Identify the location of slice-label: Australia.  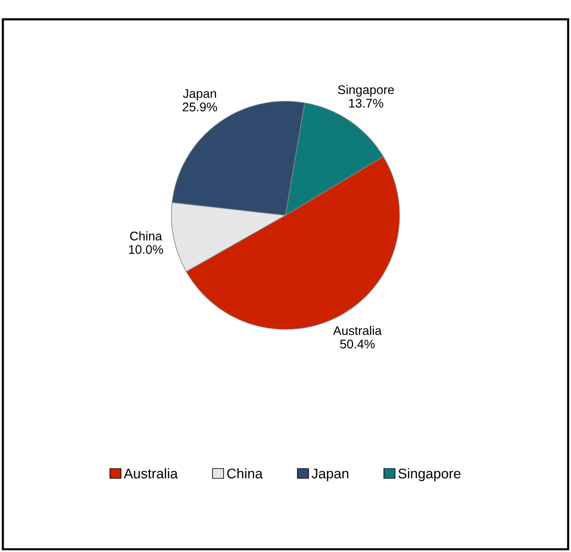
(357, 331).